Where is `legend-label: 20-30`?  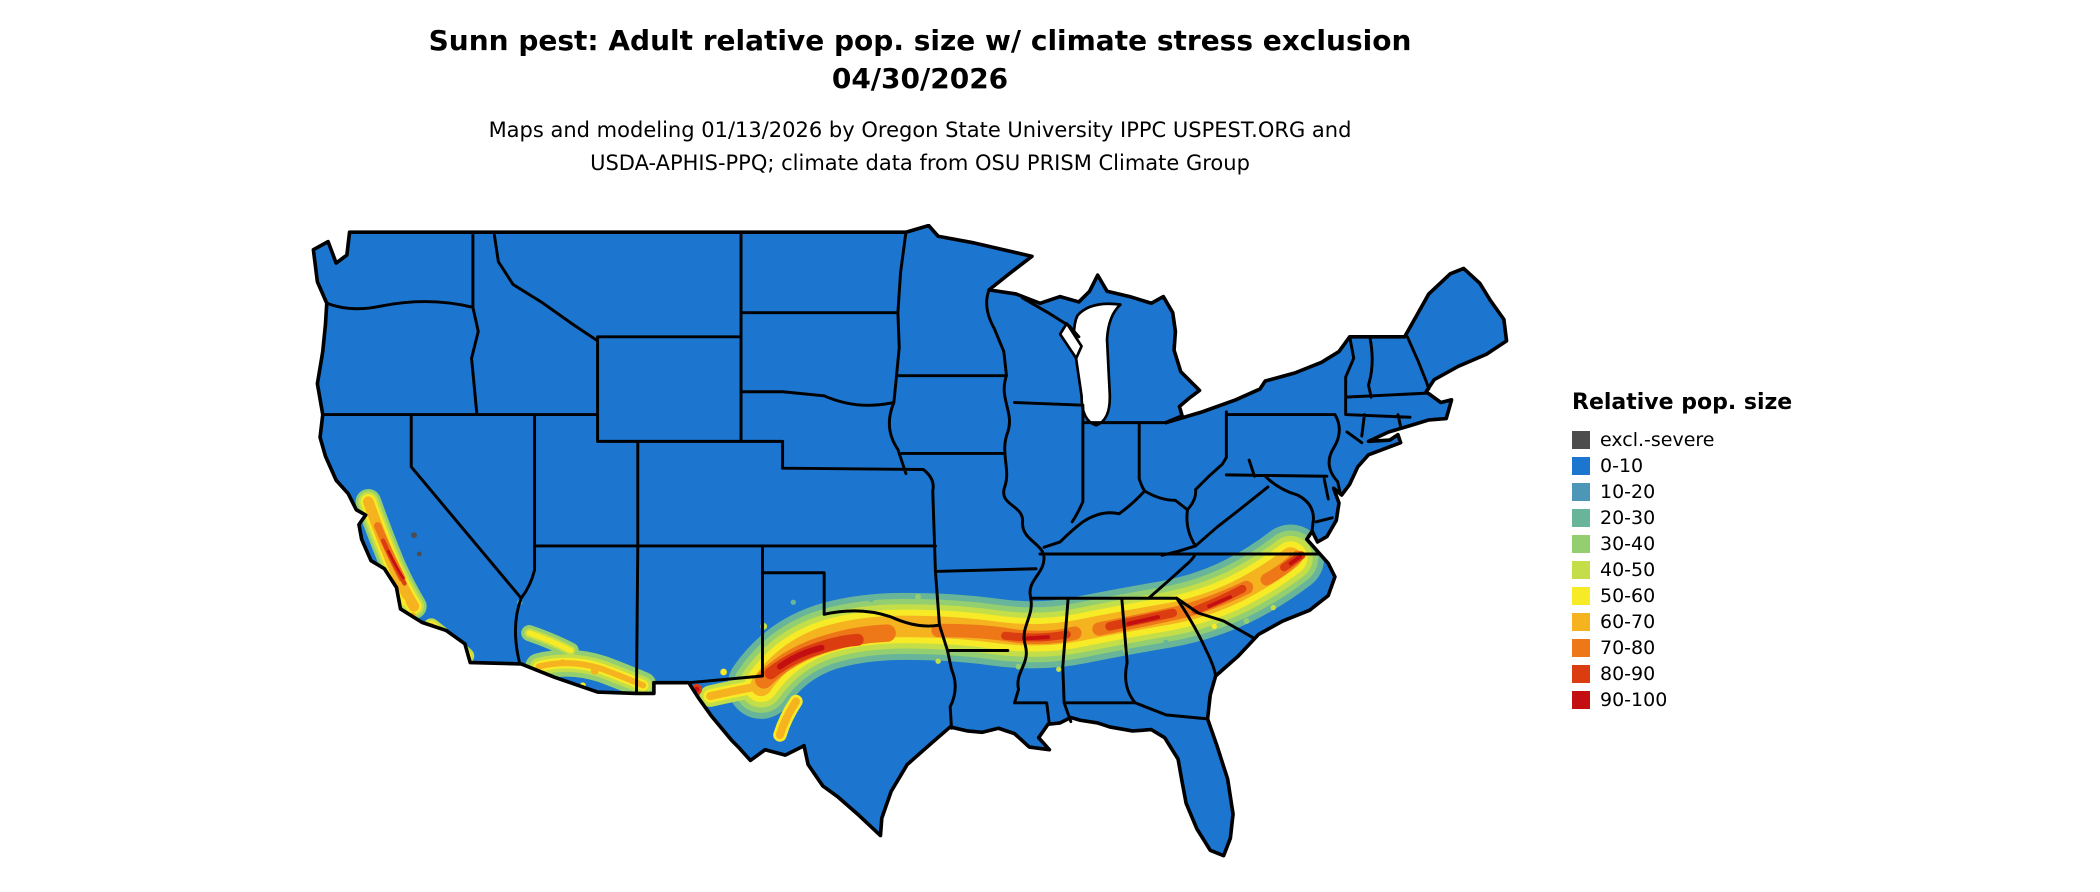
legend-label: 20-30 is located at coordinates (1628, 517).